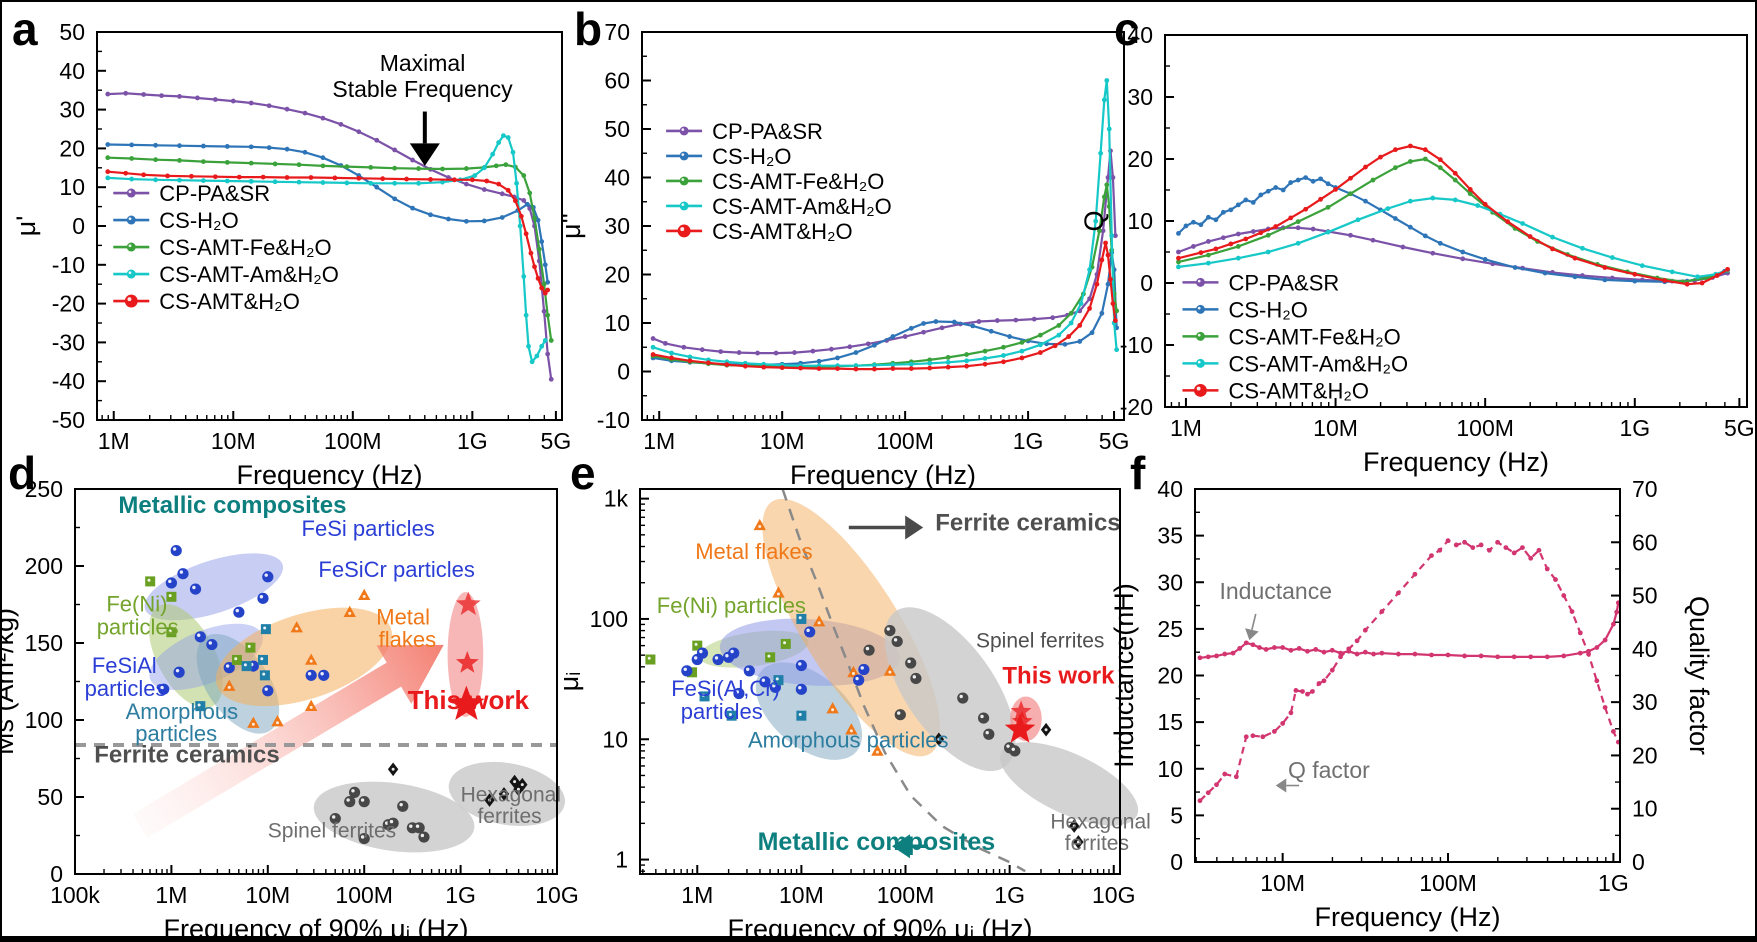 This screenshot has height=942, width=1757. Describe the element at coordinates (245, 247) in the screenshot. I see `legend-label: CS-AMT-Fe&H₂O` at that location.